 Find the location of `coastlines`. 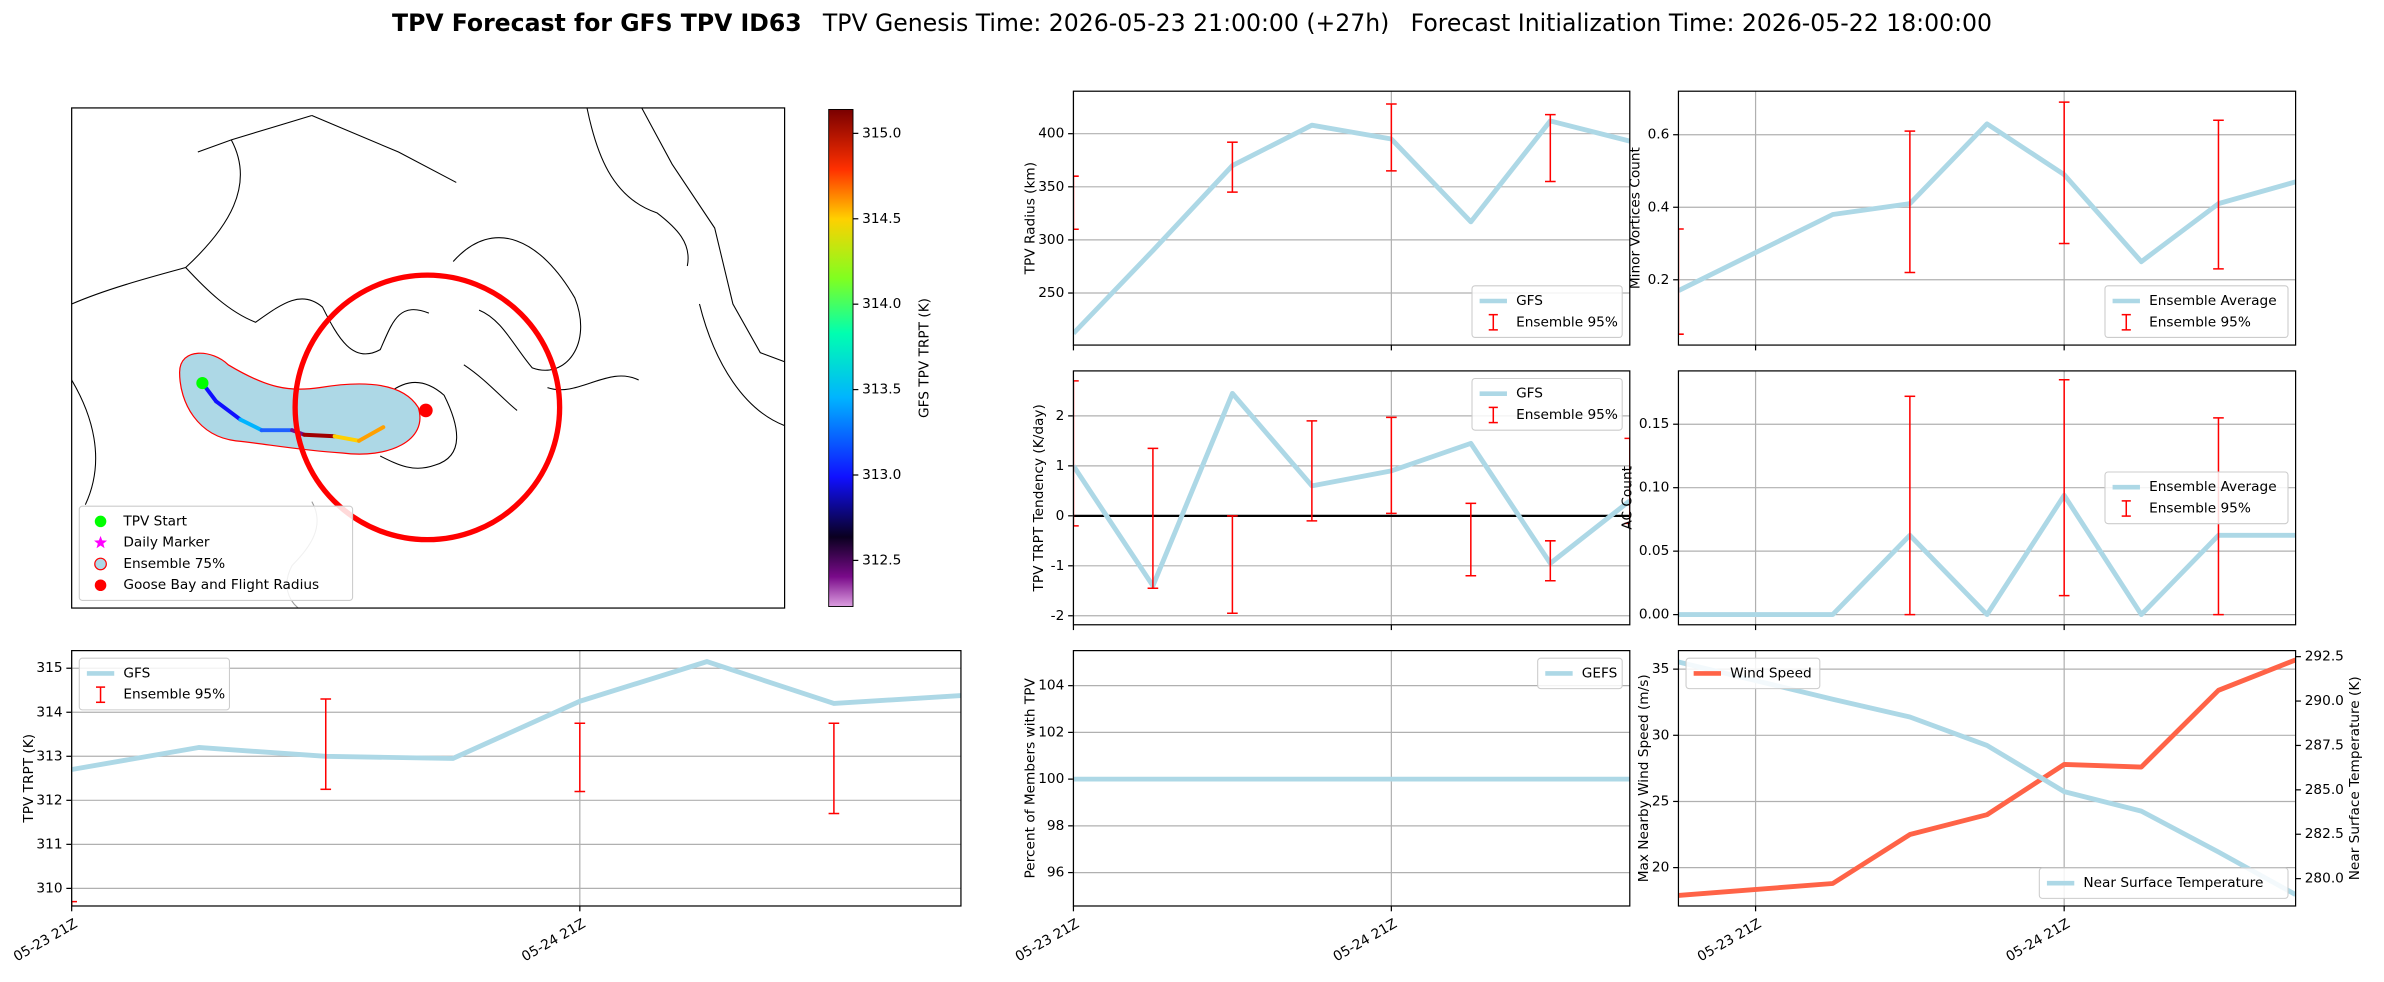

coastlines is located at coordinates (428, 306).